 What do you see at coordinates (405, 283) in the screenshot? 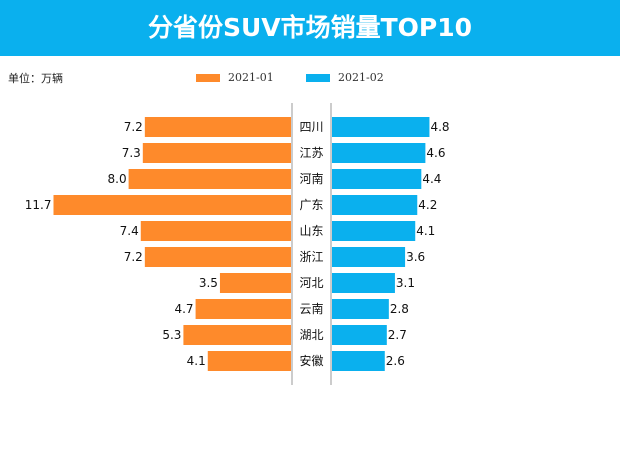
I see `data-label-2021-02: 3.1` at bounding box center [405, 283].